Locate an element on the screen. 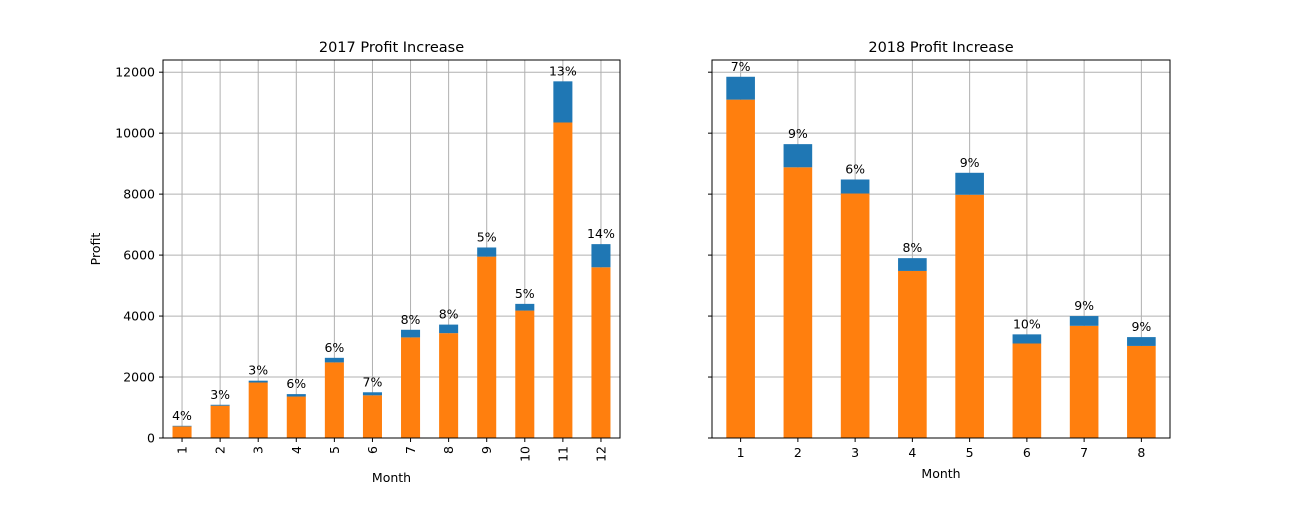 The width and height of the screenshot is (1300, 505). x-tick-label: 11 is located at coordinates (562, 454).